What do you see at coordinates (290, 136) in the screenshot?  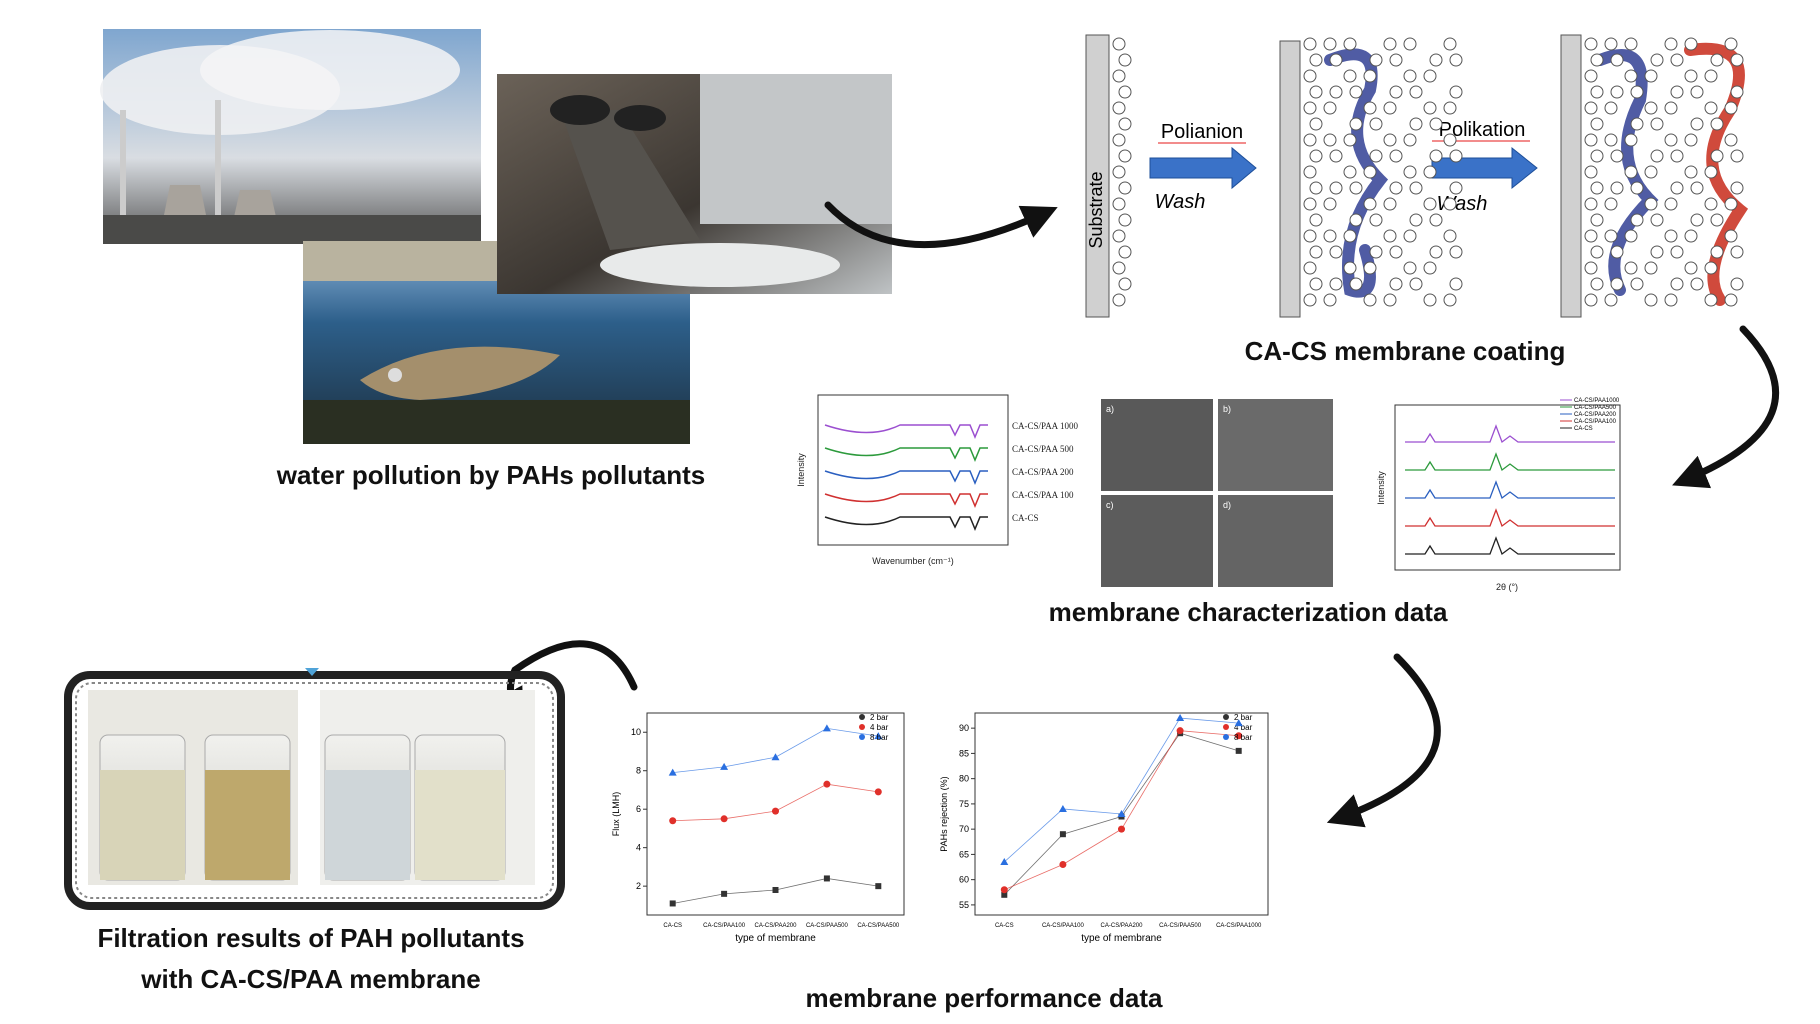 I see `photo-factory` at bounding box center [290, 136].